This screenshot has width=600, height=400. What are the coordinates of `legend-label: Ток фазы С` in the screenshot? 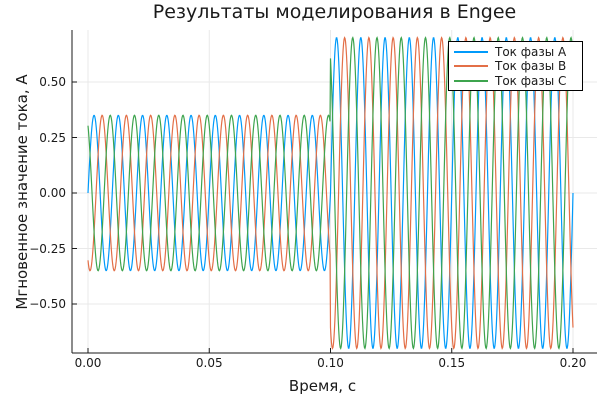 It's located at (531, 80).